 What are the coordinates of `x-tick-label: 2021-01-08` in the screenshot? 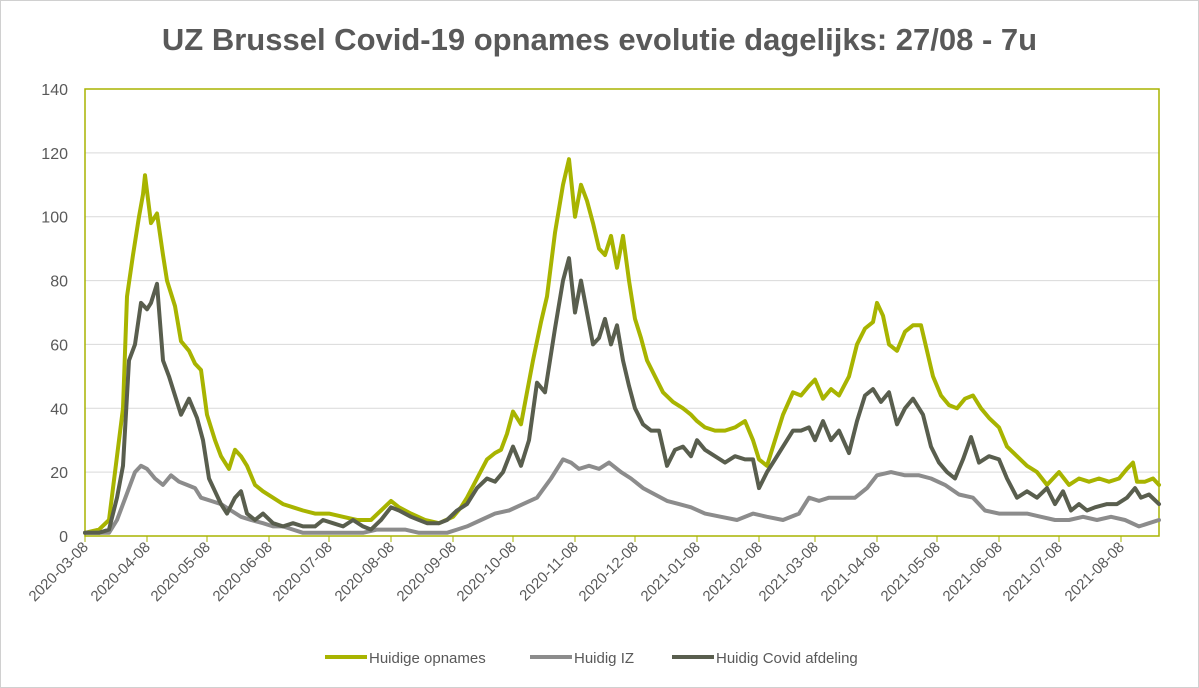 It's located at (671, 572).